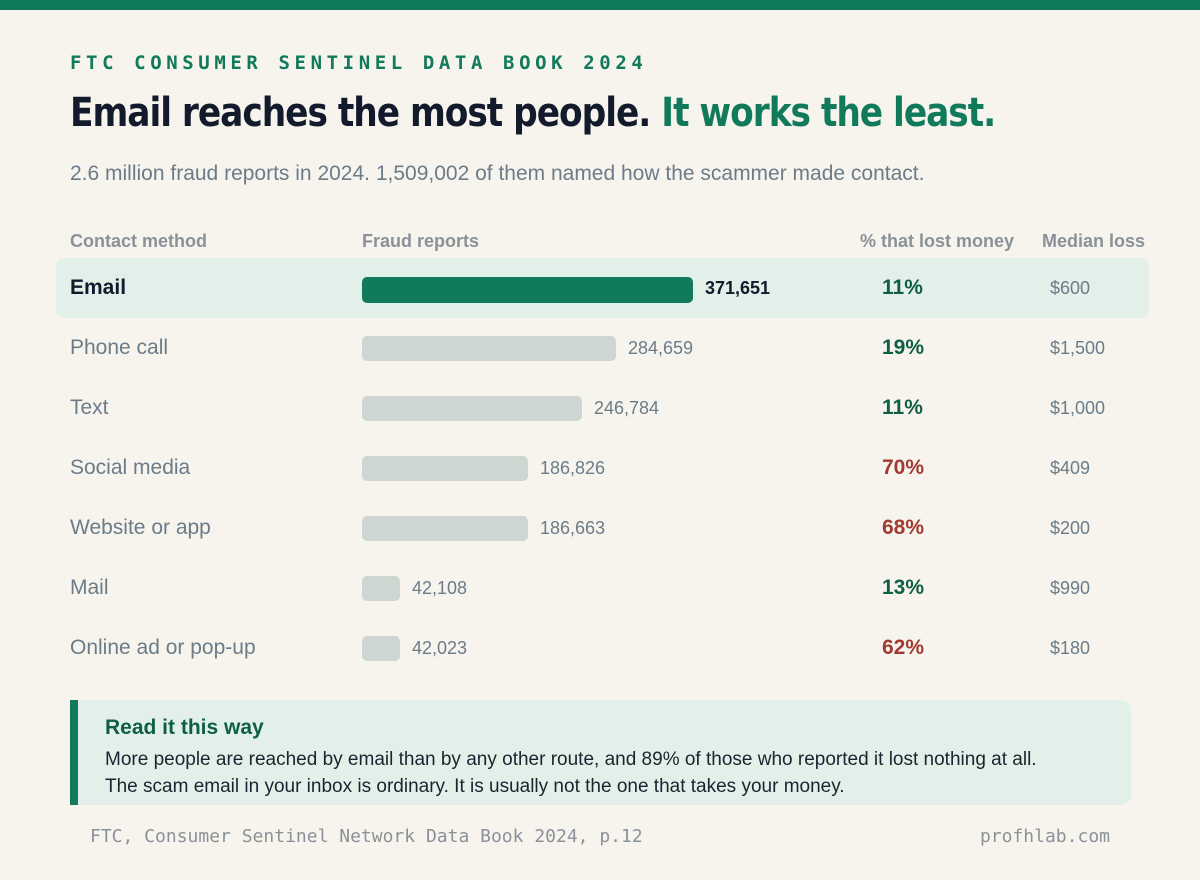  Describe the element at coordinates (602, 648) in the screenshot. I see `table-row: Online ad or pop-up 42,023 62% $180` at that location.